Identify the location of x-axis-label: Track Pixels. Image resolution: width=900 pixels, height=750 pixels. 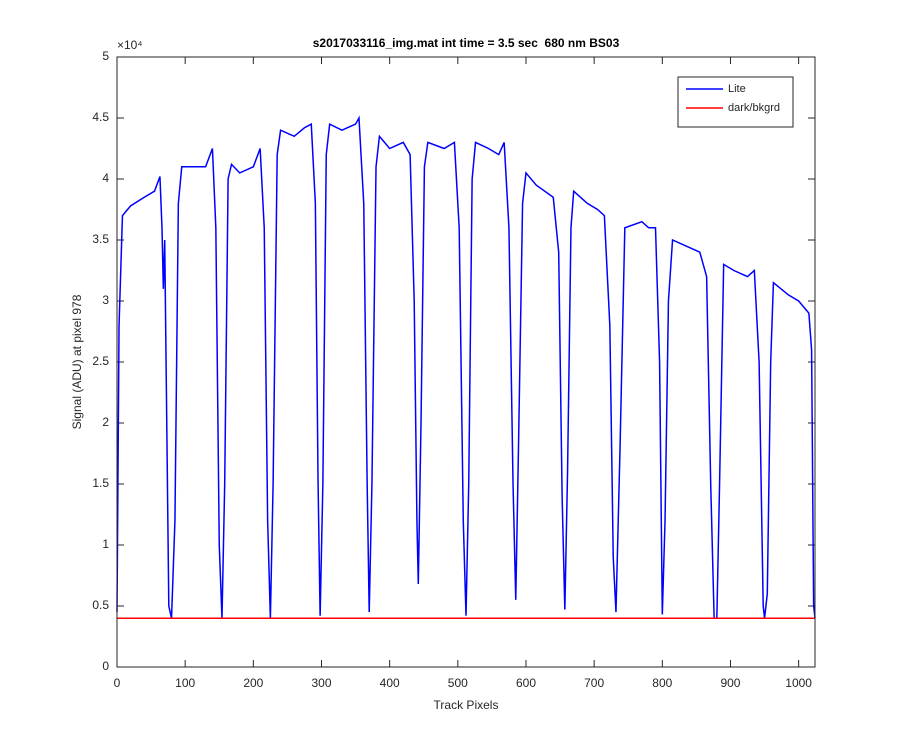
(466, 705).